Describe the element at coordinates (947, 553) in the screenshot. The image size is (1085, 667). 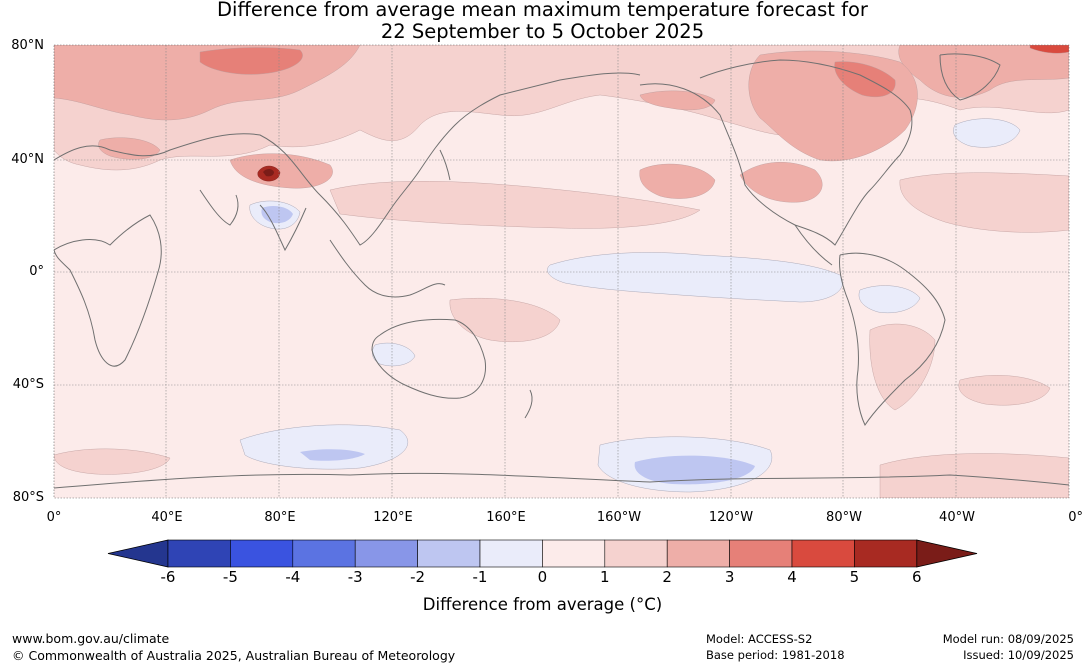
I see `colorbar-extend-high` at that location.